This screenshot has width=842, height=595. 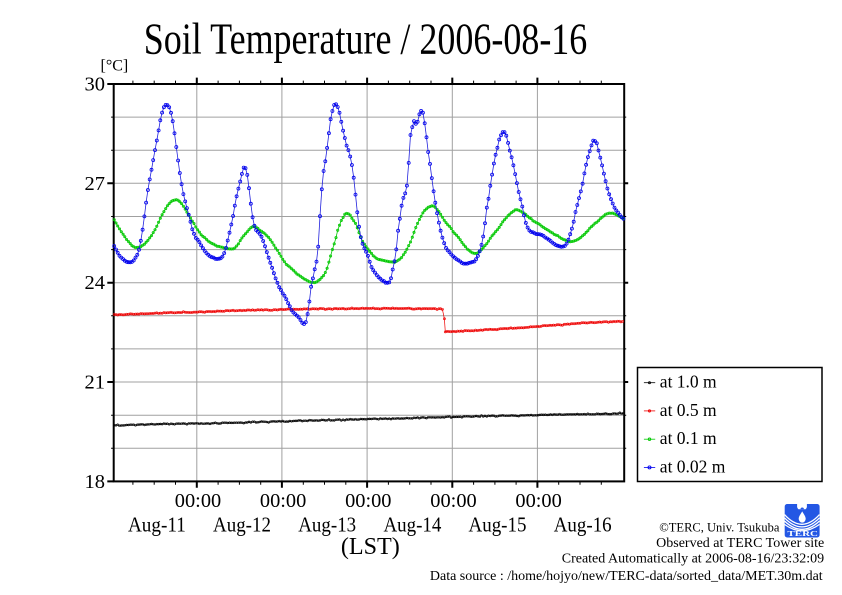 What do you see at coordinates (740, 543) in the screenshot?
I see `svg-text: Observed at TERC Tower site` at bounding box center [740, 543].